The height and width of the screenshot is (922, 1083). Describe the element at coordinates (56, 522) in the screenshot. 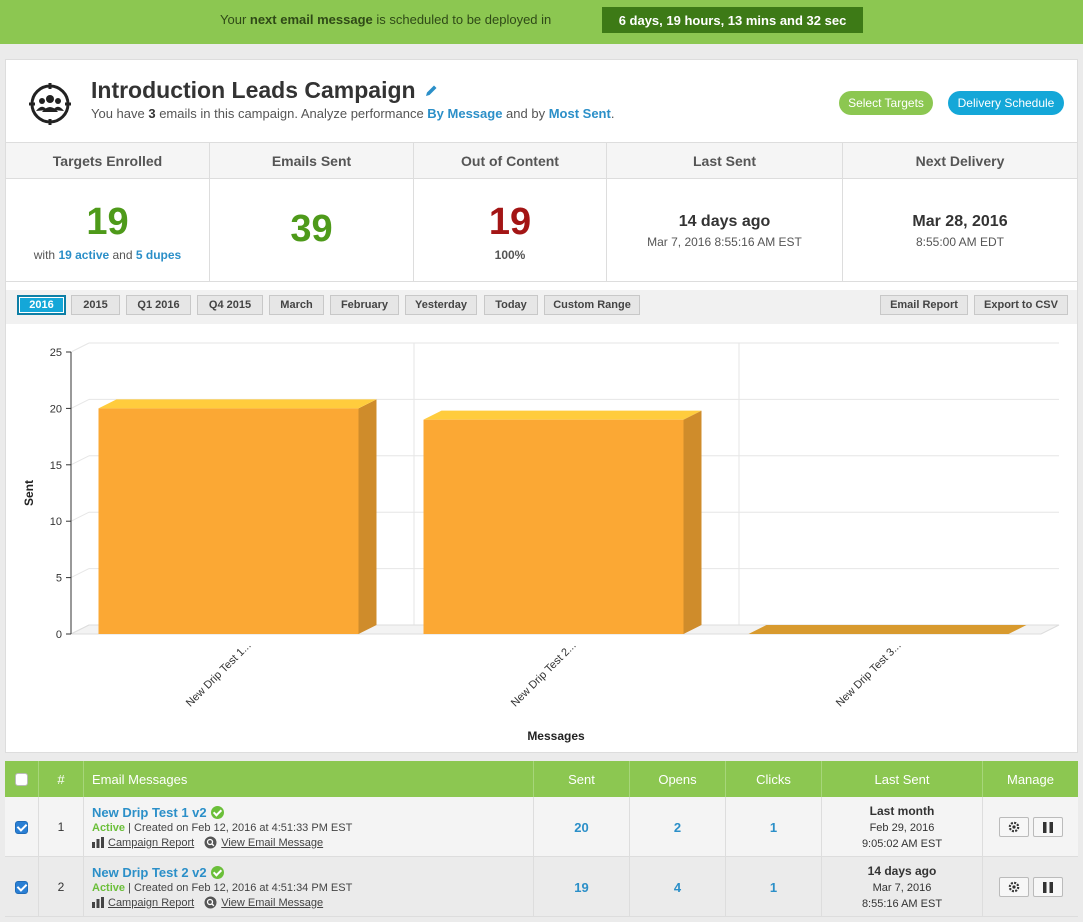

I see `y-tick-label: 10` at that location.